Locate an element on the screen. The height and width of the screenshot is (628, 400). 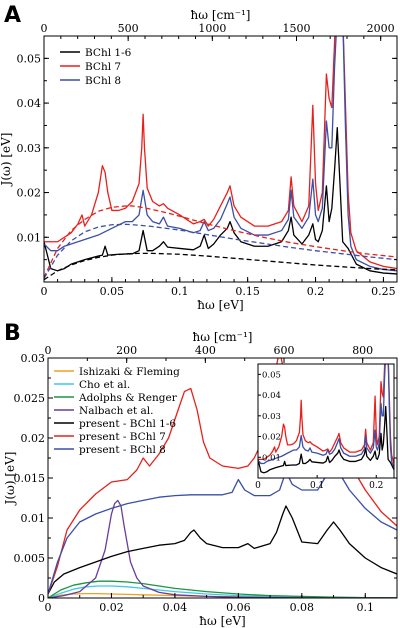
inset-y-tick-label: 0.05 is located at coordinates (271, 375).